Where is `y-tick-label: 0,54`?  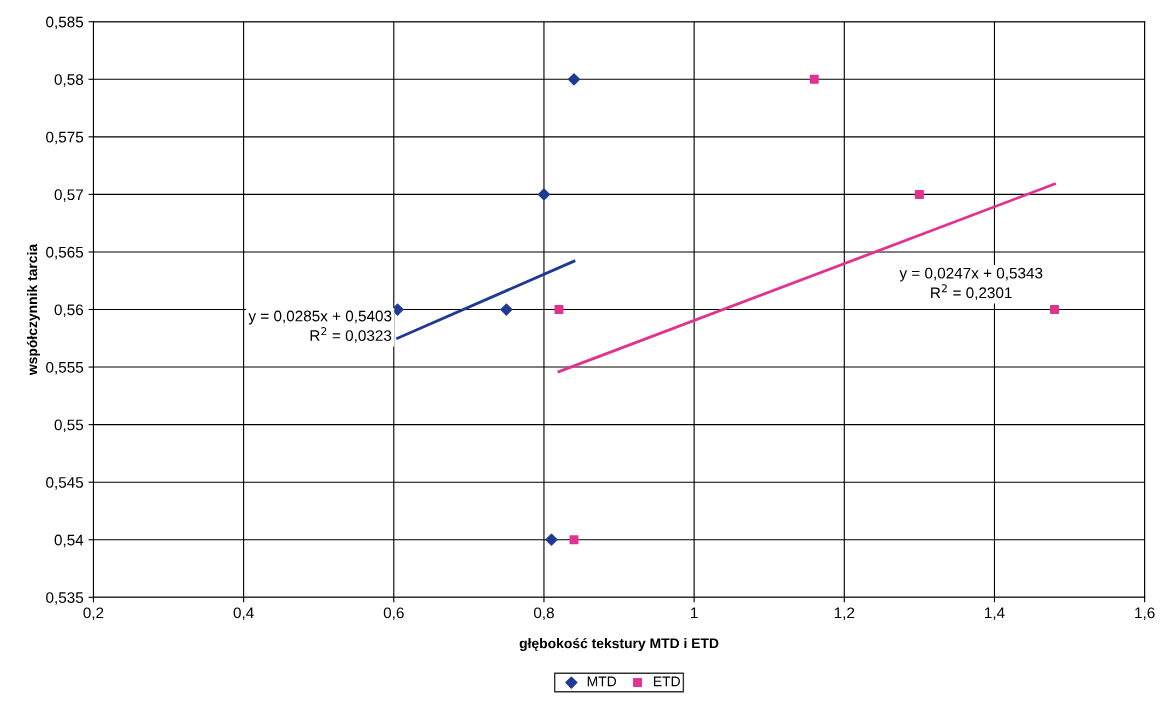 y-tick-label: 0,54 is located at coordinates (69, 541).